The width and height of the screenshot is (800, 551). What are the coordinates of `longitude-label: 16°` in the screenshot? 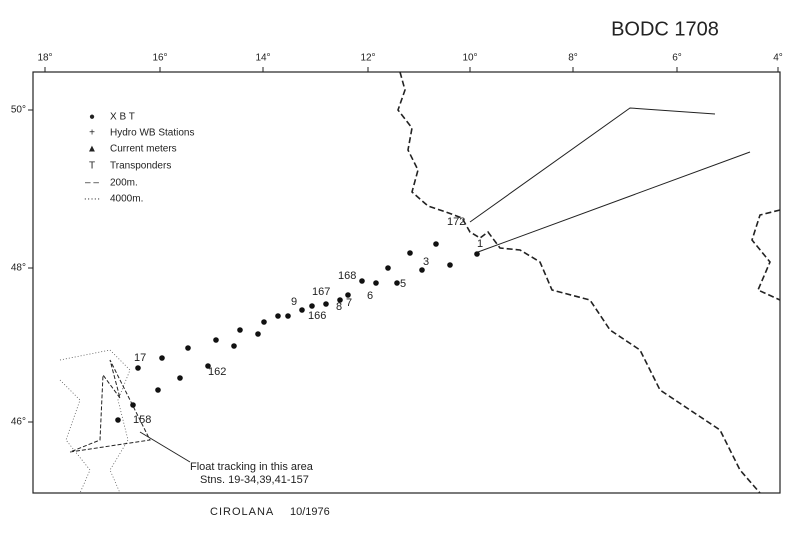 It's located at (159, 58).